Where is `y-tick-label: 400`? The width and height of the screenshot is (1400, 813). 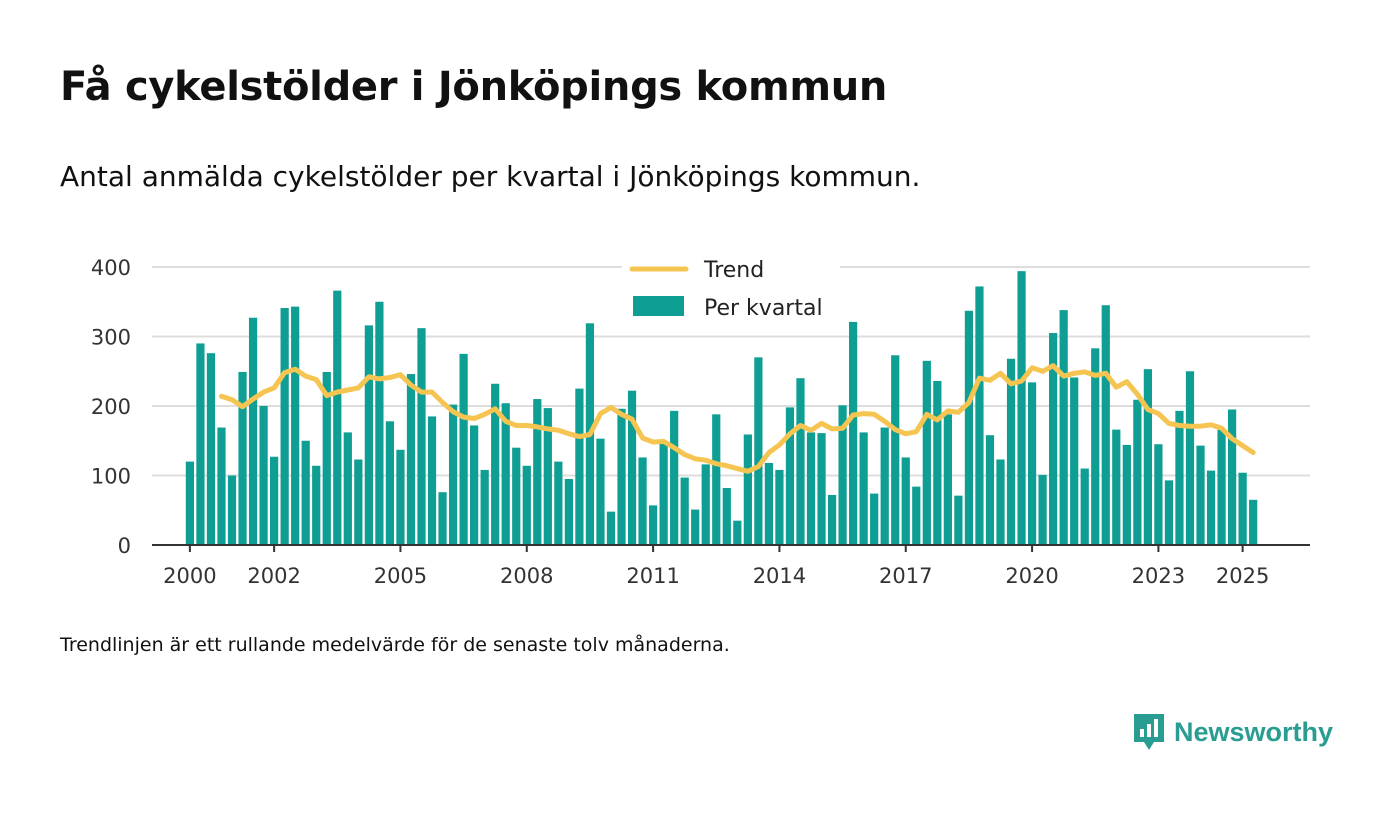
y-tick-label: 400 is located at coordinates (111, 268).